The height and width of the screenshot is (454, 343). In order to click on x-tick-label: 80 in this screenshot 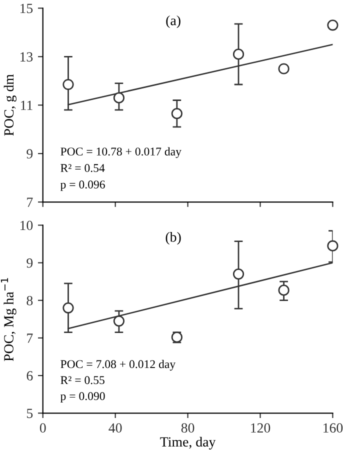, I will do `click(187, 428)`.